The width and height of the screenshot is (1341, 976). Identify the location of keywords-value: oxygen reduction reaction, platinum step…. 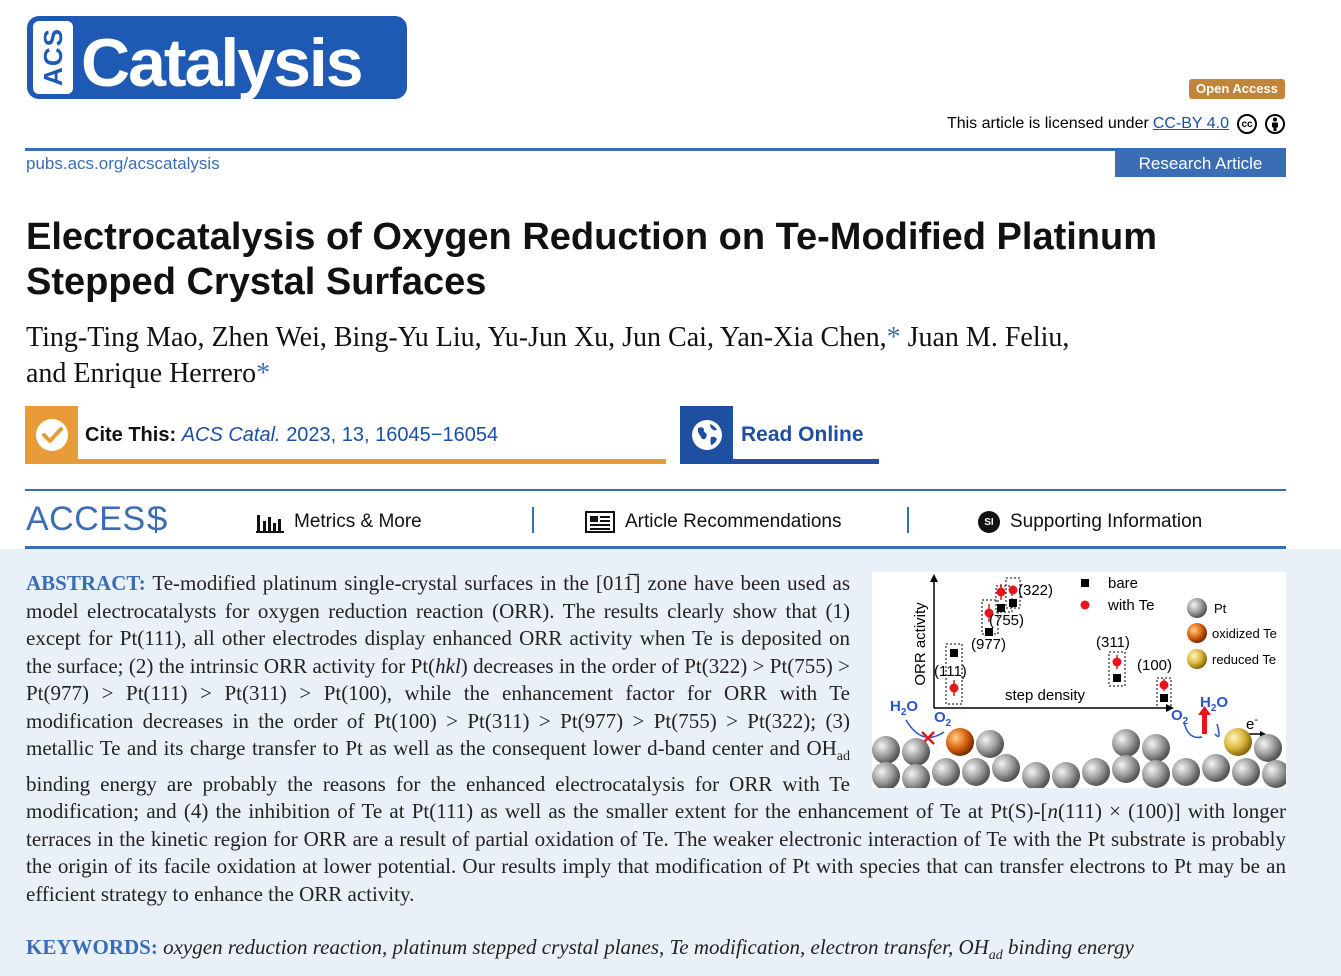
(576, 947).